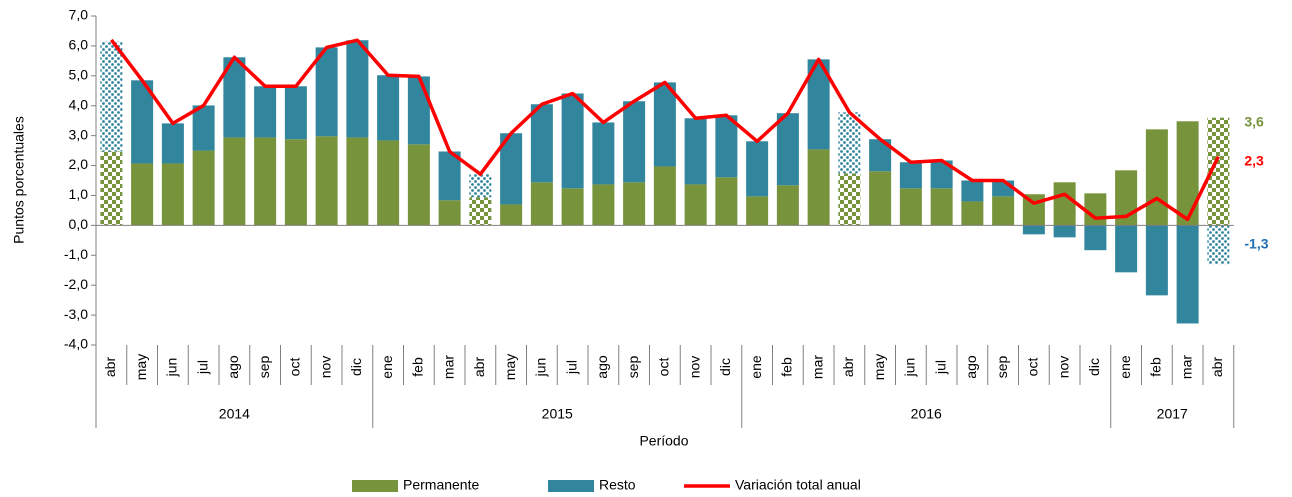 Image resolution: width=1292 pixels, height=497 pixels. What do you see at coordinates (1254, 160) in the screenshot?
I see `value-label: 2,3` at bounding box center [1254, 160].